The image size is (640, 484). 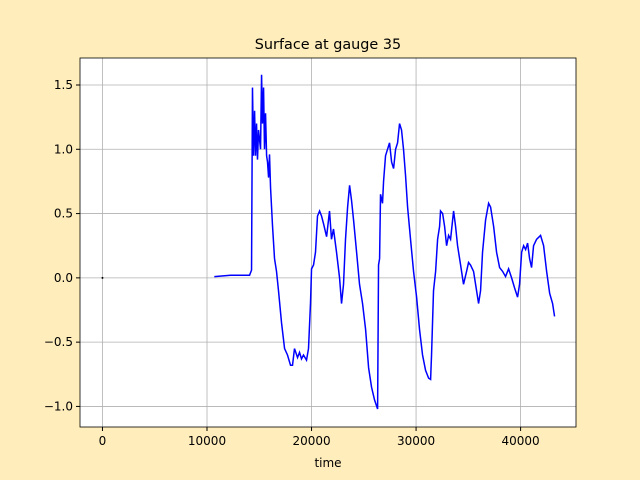 I want to click on y-tick-label: 1.5, so click(x=63, y=85).